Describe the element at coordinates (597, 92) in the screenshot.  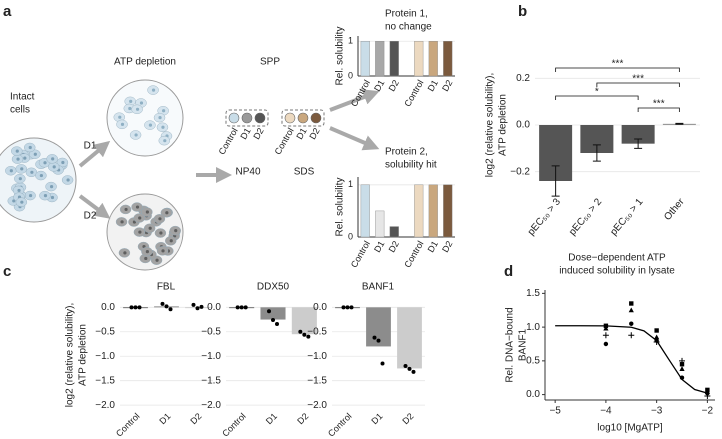
I see `significance: *` at that location.